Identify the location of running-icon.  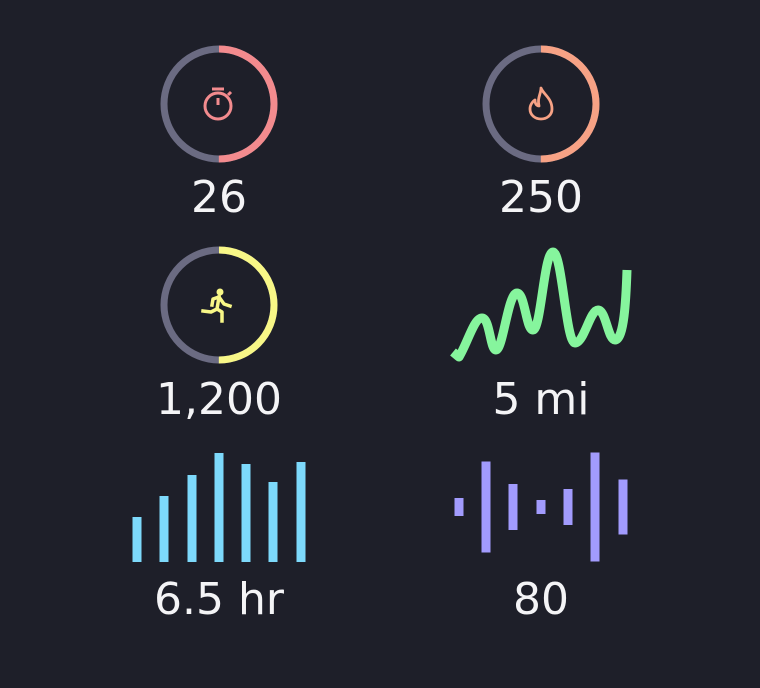
(217, 305).